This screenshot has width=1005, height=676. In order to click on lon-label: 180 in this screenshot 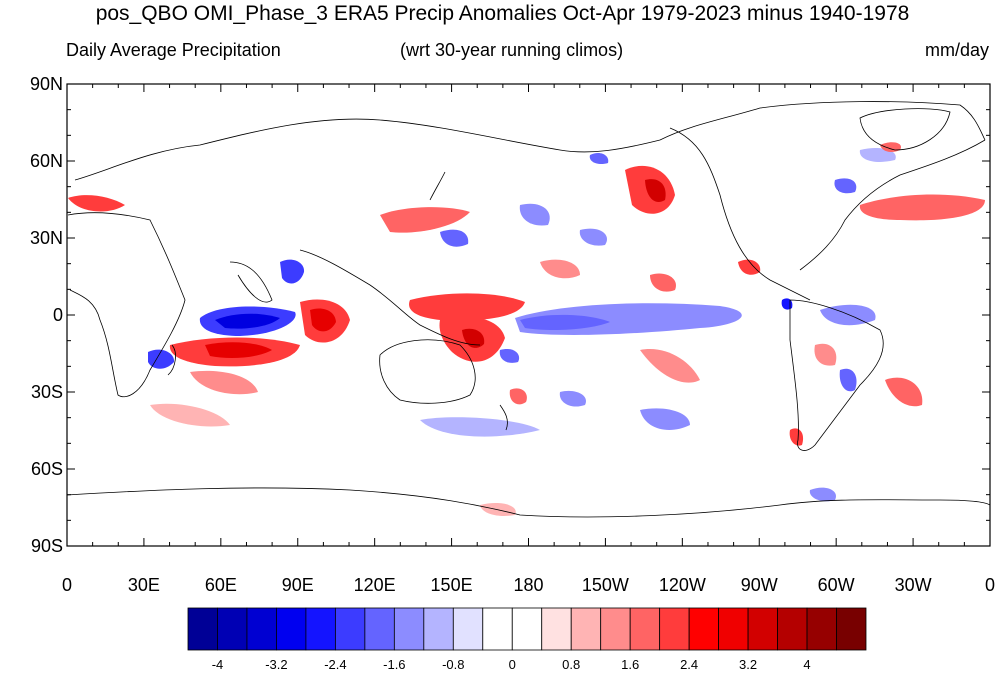, I will do `click(528, 585)`.